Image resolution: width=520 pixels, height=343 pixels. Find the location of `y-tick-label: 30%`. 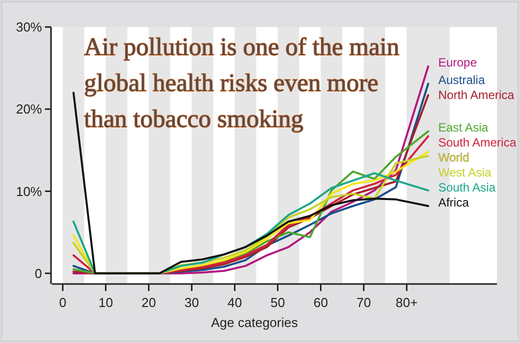

y-tick-label: 30% is located at coordinates (29, 27).